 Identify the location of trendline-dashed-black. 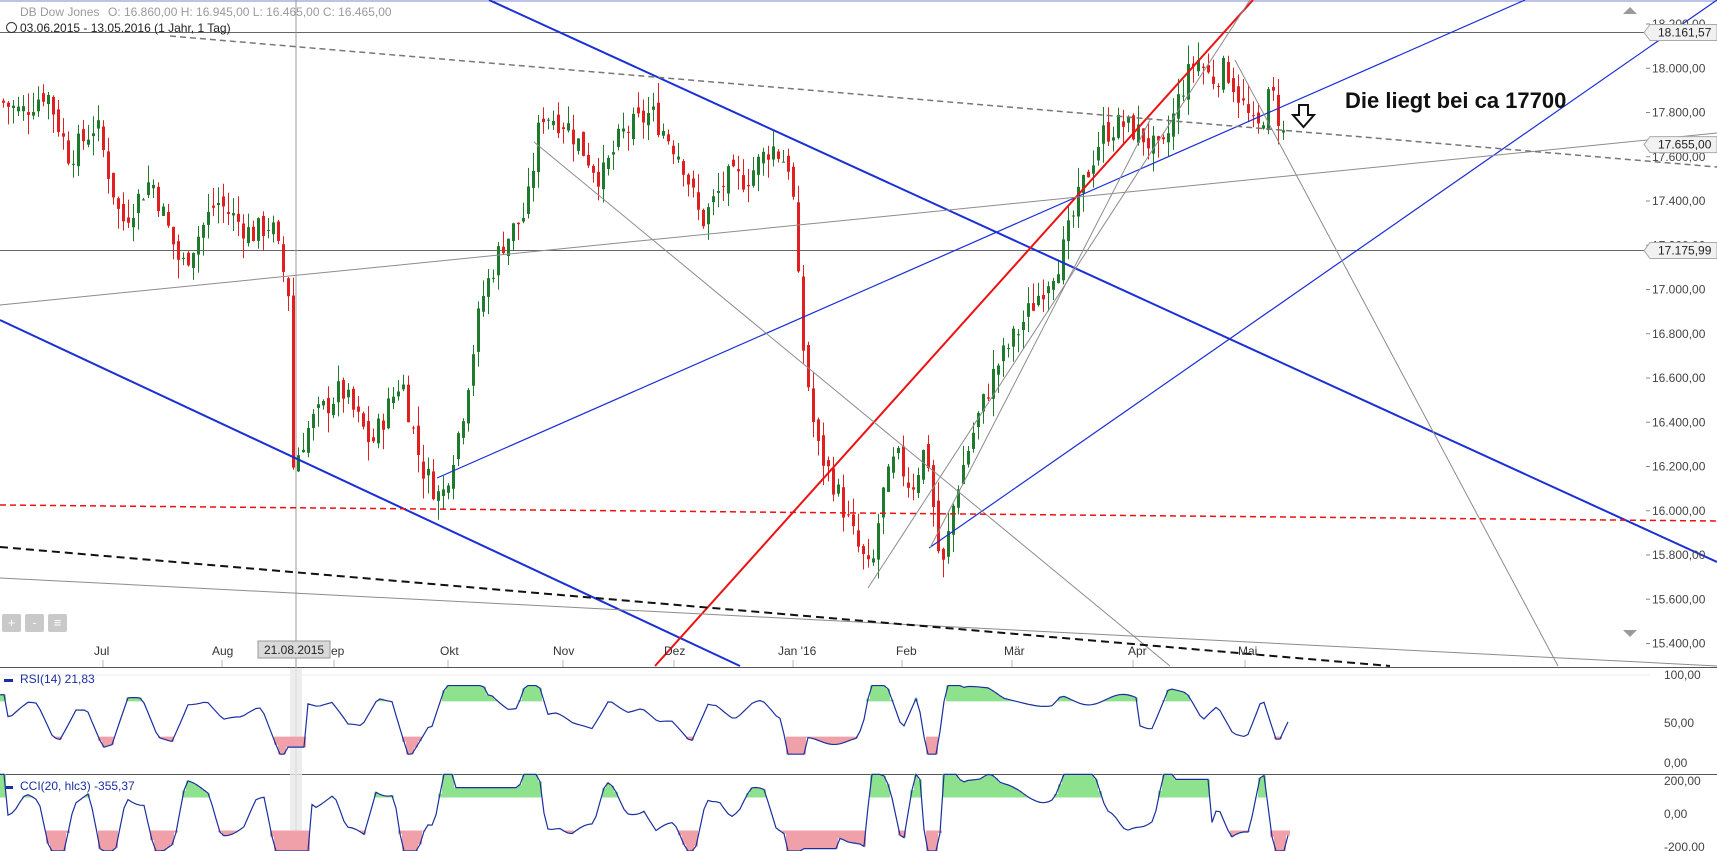
(695, 606).